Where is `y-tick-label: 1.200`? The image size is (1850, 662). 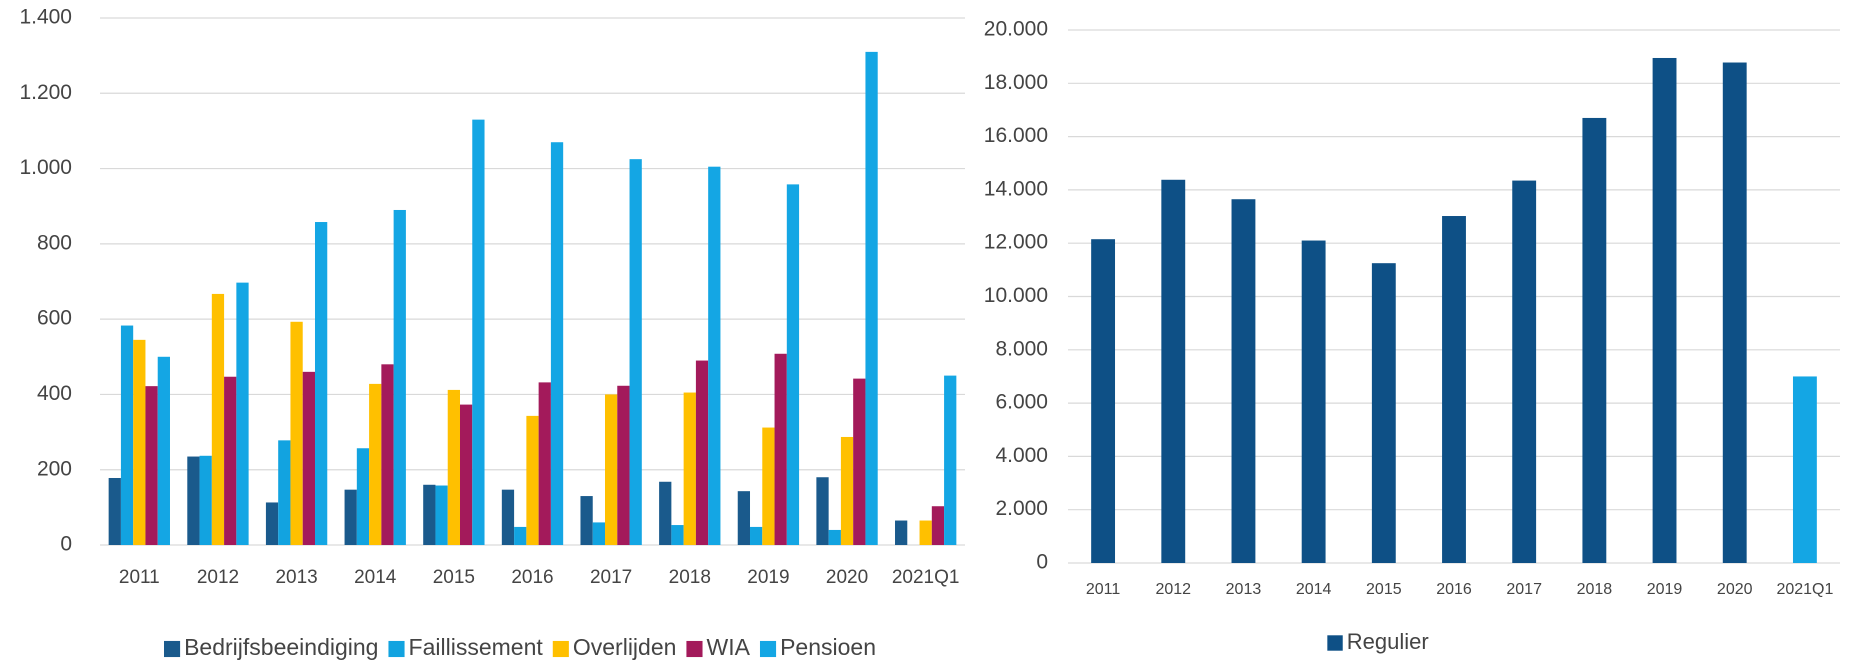 y-tick-label: 1.200 is located at coordinates (45, 92).